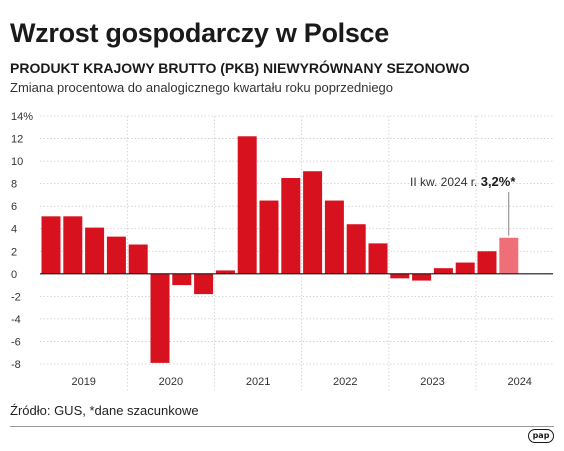 The image size is (564, 451). I want to click on y-axis-ticks: 14% 12 10 8 6 4 2 0 -2 -4 -6 -8, so click(22, 241).